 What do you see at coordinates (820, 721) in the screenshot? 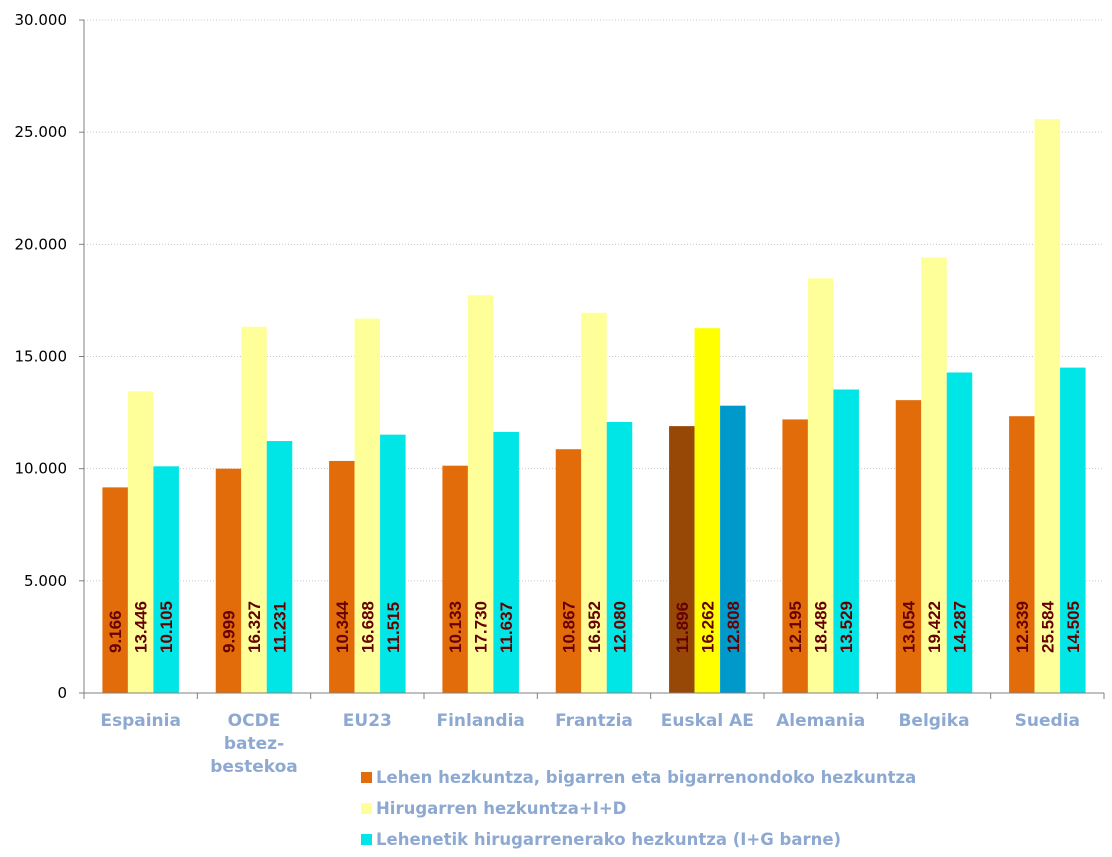
I see `x-category-label: Alemania` at bounding box center [820, 721].